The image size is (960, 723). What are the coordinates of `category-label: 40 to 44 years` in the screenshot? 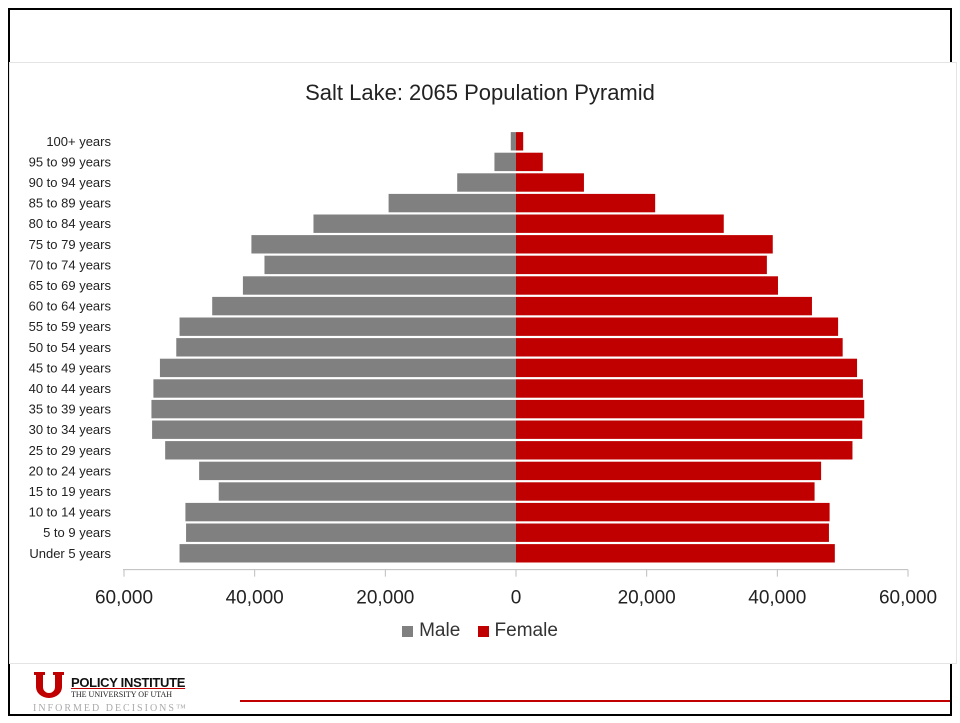 It's located at (70, 388).